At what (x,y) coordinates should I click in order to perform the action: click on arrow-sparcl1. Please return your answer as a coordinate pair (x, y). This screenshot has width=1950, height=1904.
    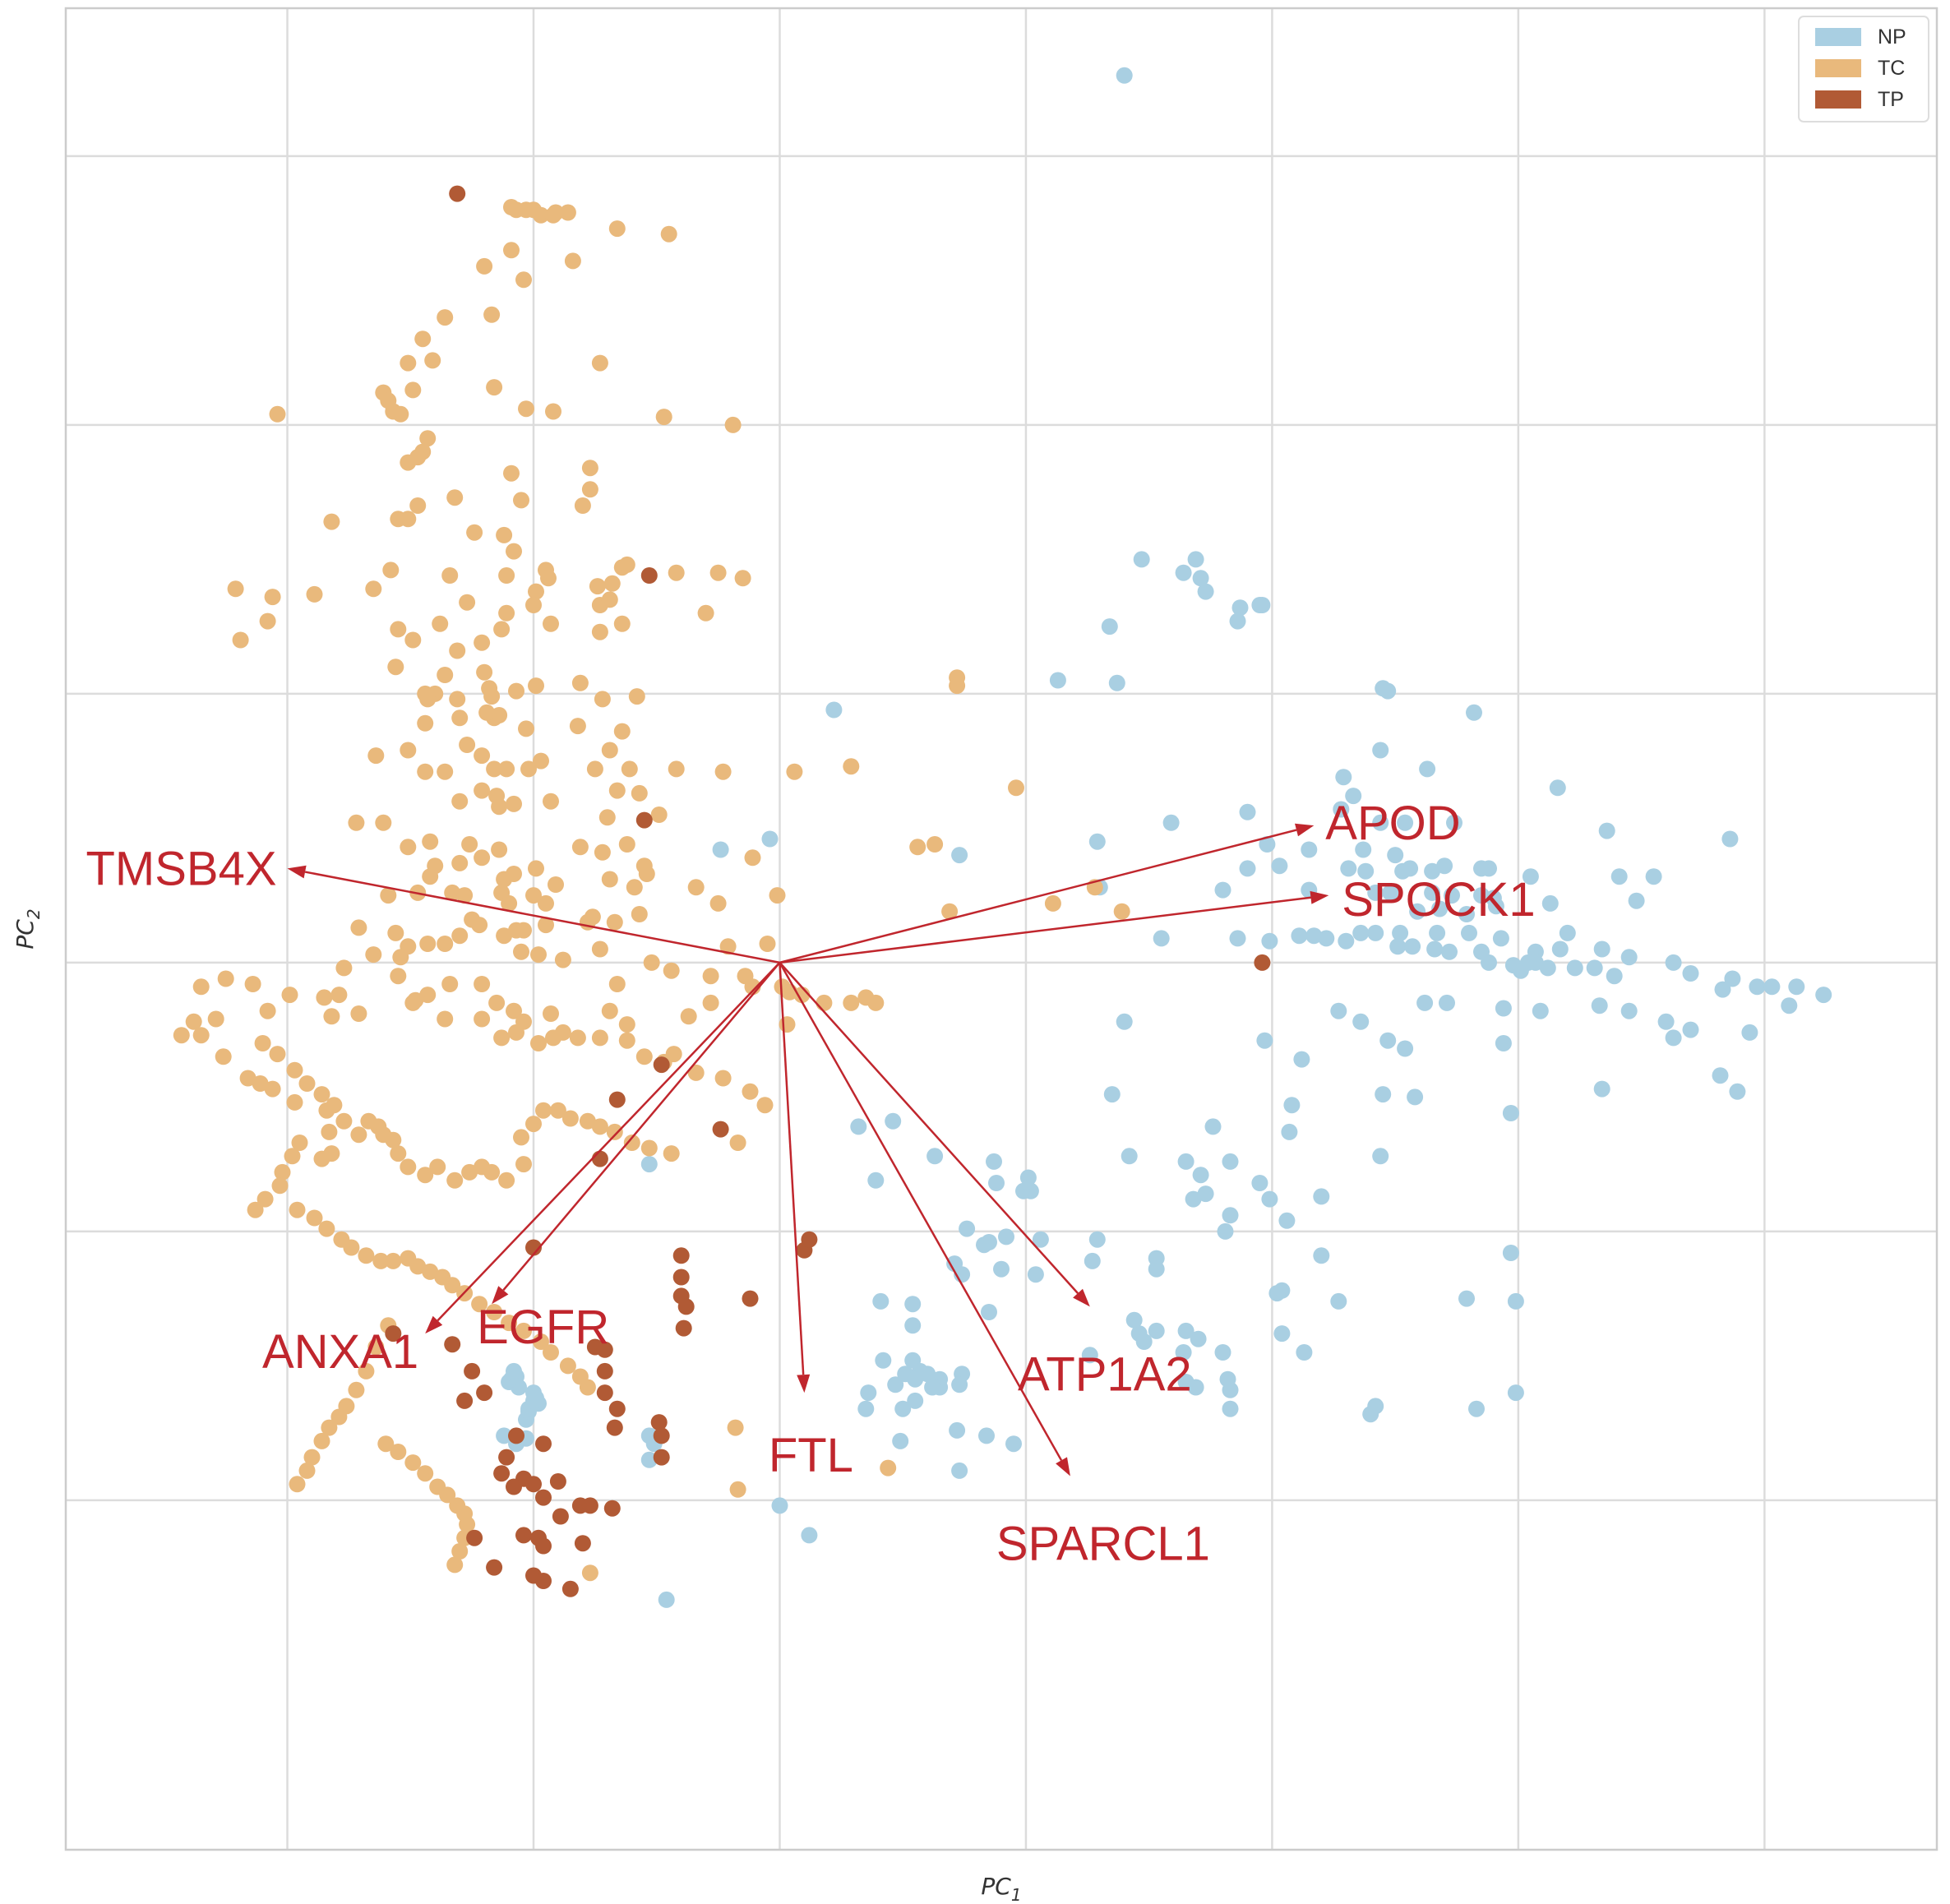
    Looking at the image, I should click on (921, 1211).